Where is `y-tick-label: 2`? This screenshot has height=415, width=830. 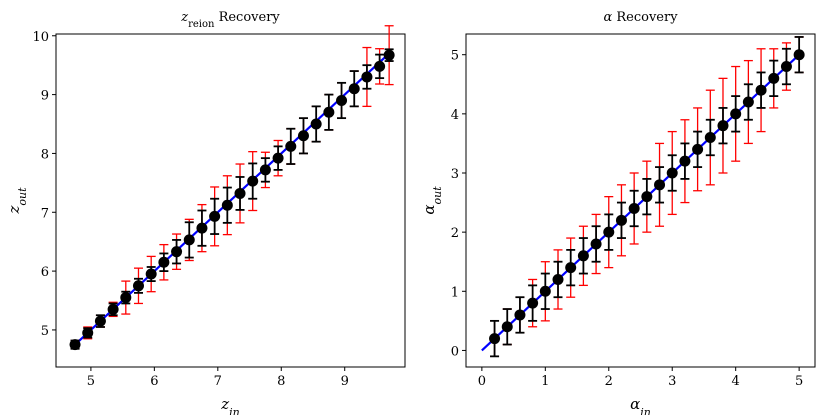 y-tick-label: 2 is located at coordinates (455, 233).